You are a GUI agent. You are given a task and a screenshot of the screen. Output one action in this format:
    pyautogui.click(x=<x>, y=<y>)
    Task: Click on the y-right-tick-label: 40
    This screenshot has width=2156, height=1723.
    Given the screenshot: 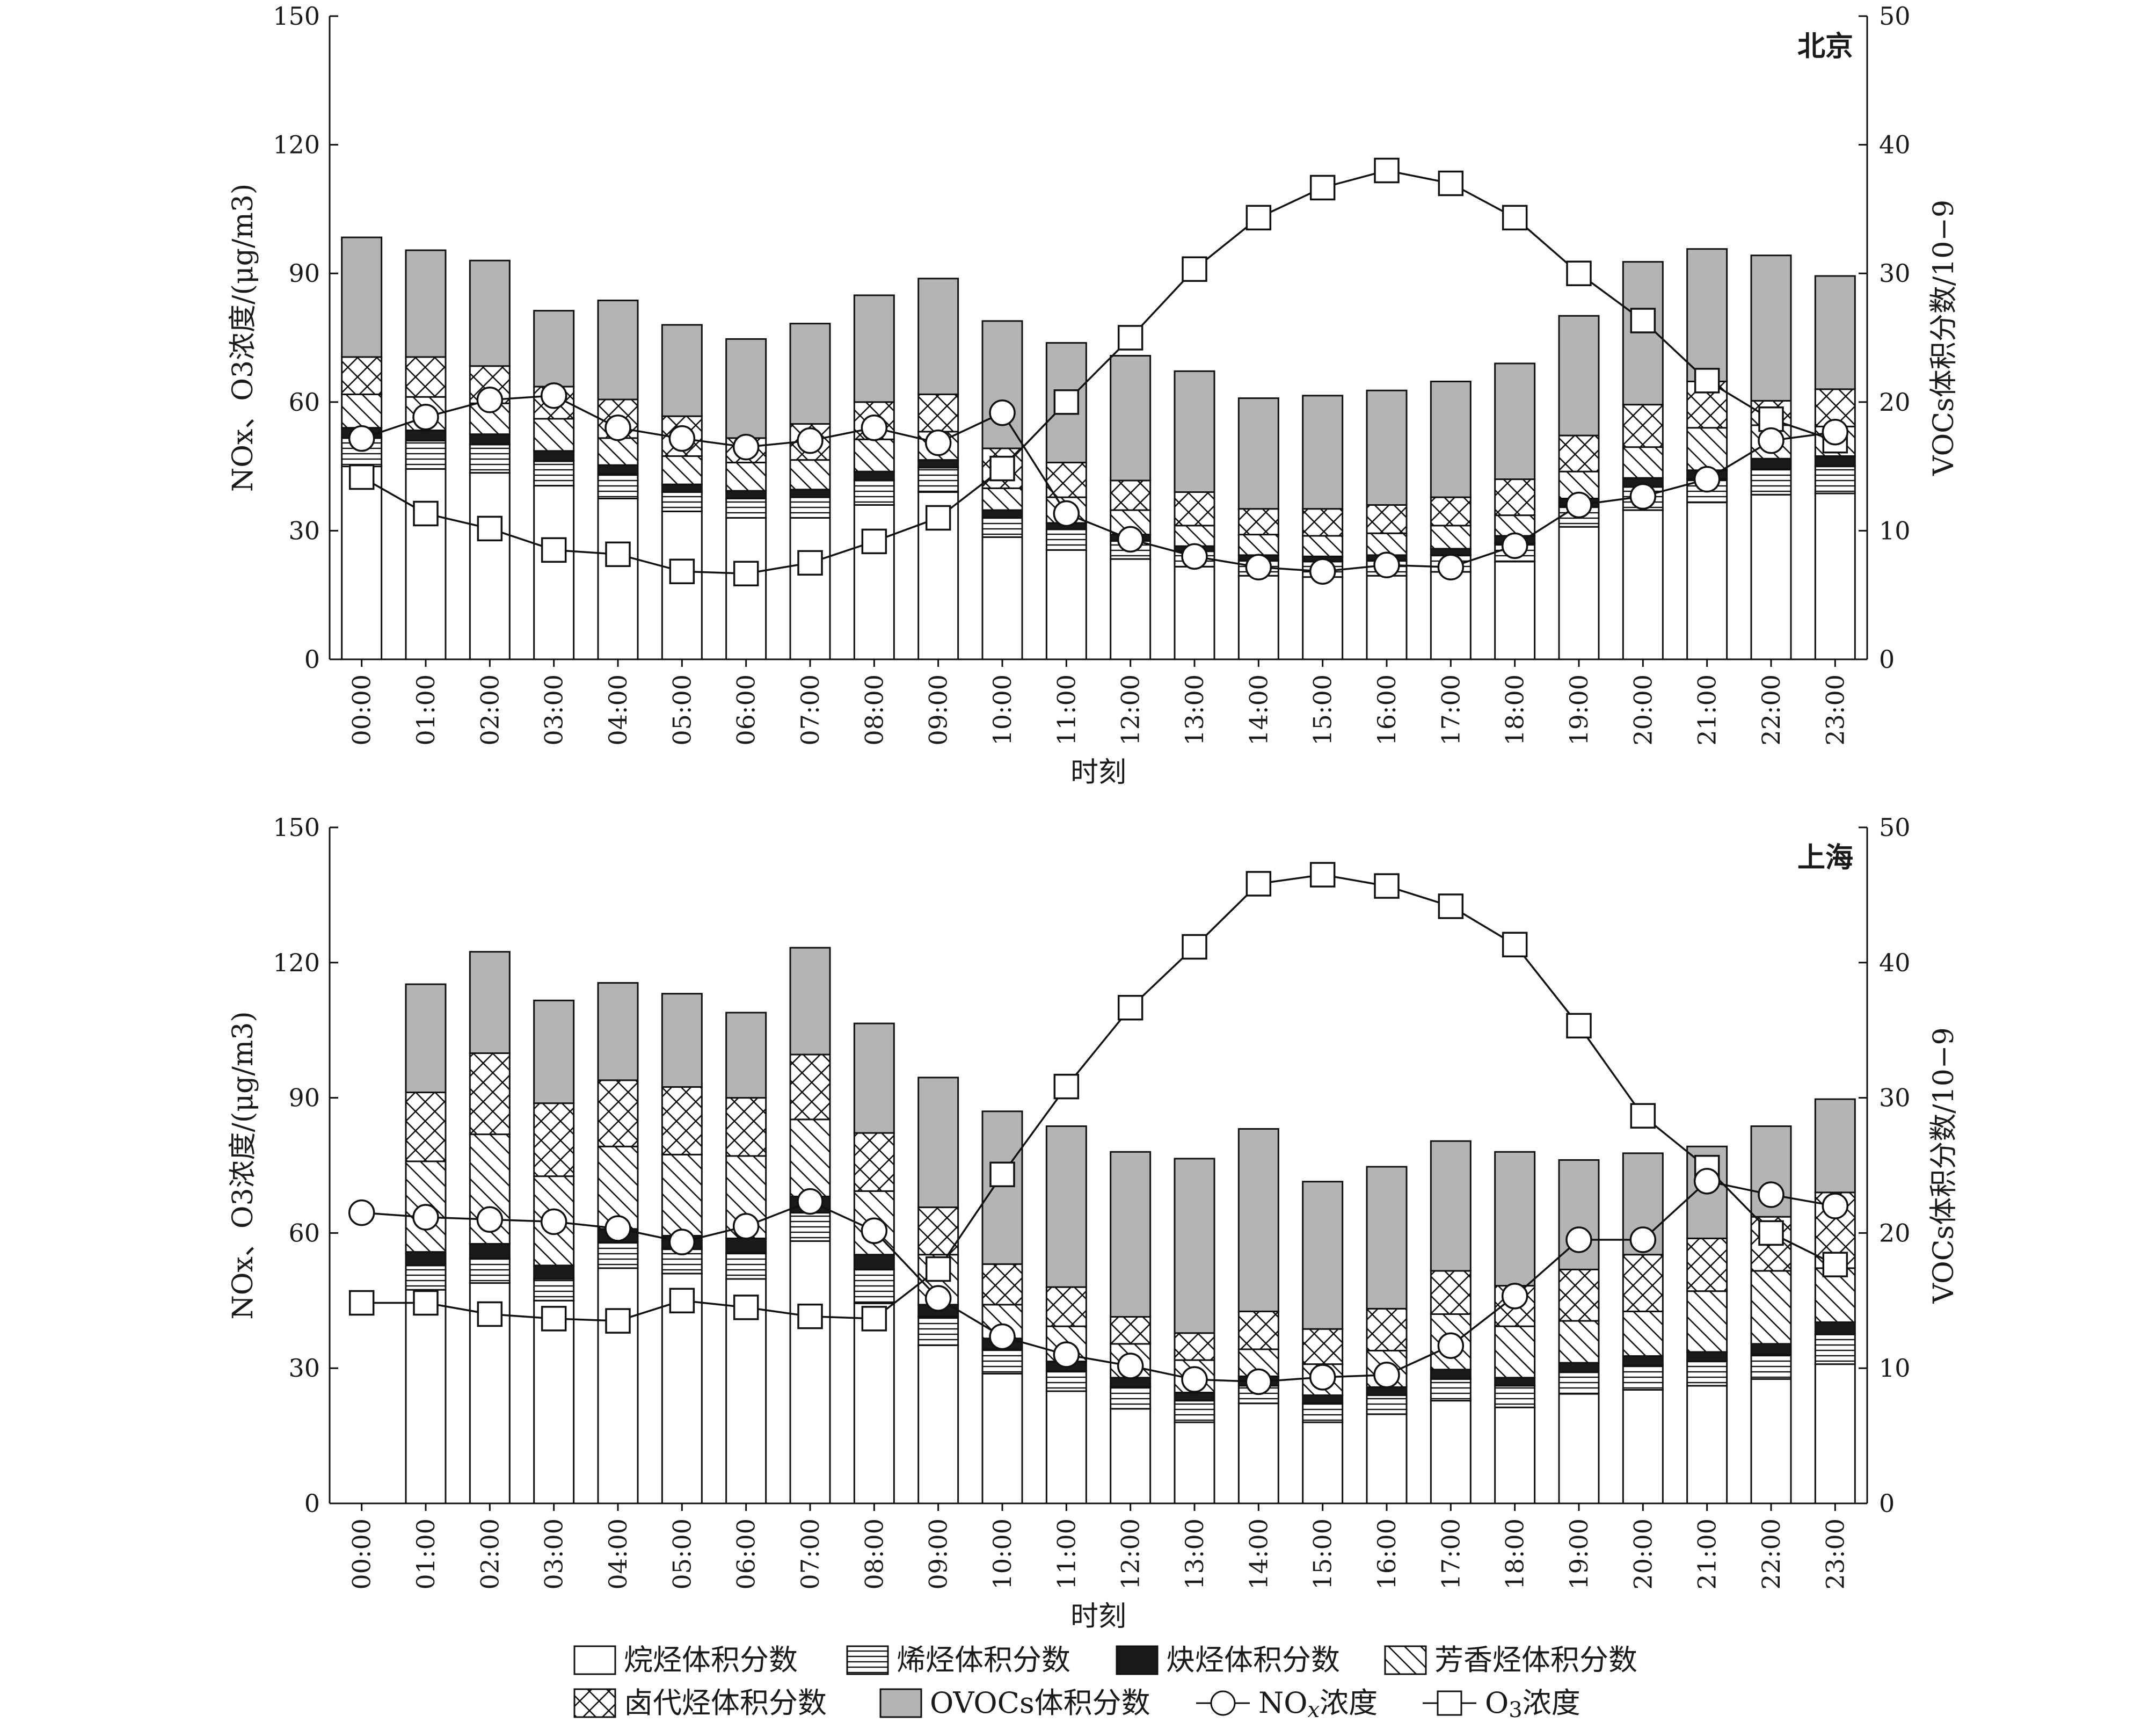 What is the action you would take?
    pyautogui.click(x=1895, y=963)
    